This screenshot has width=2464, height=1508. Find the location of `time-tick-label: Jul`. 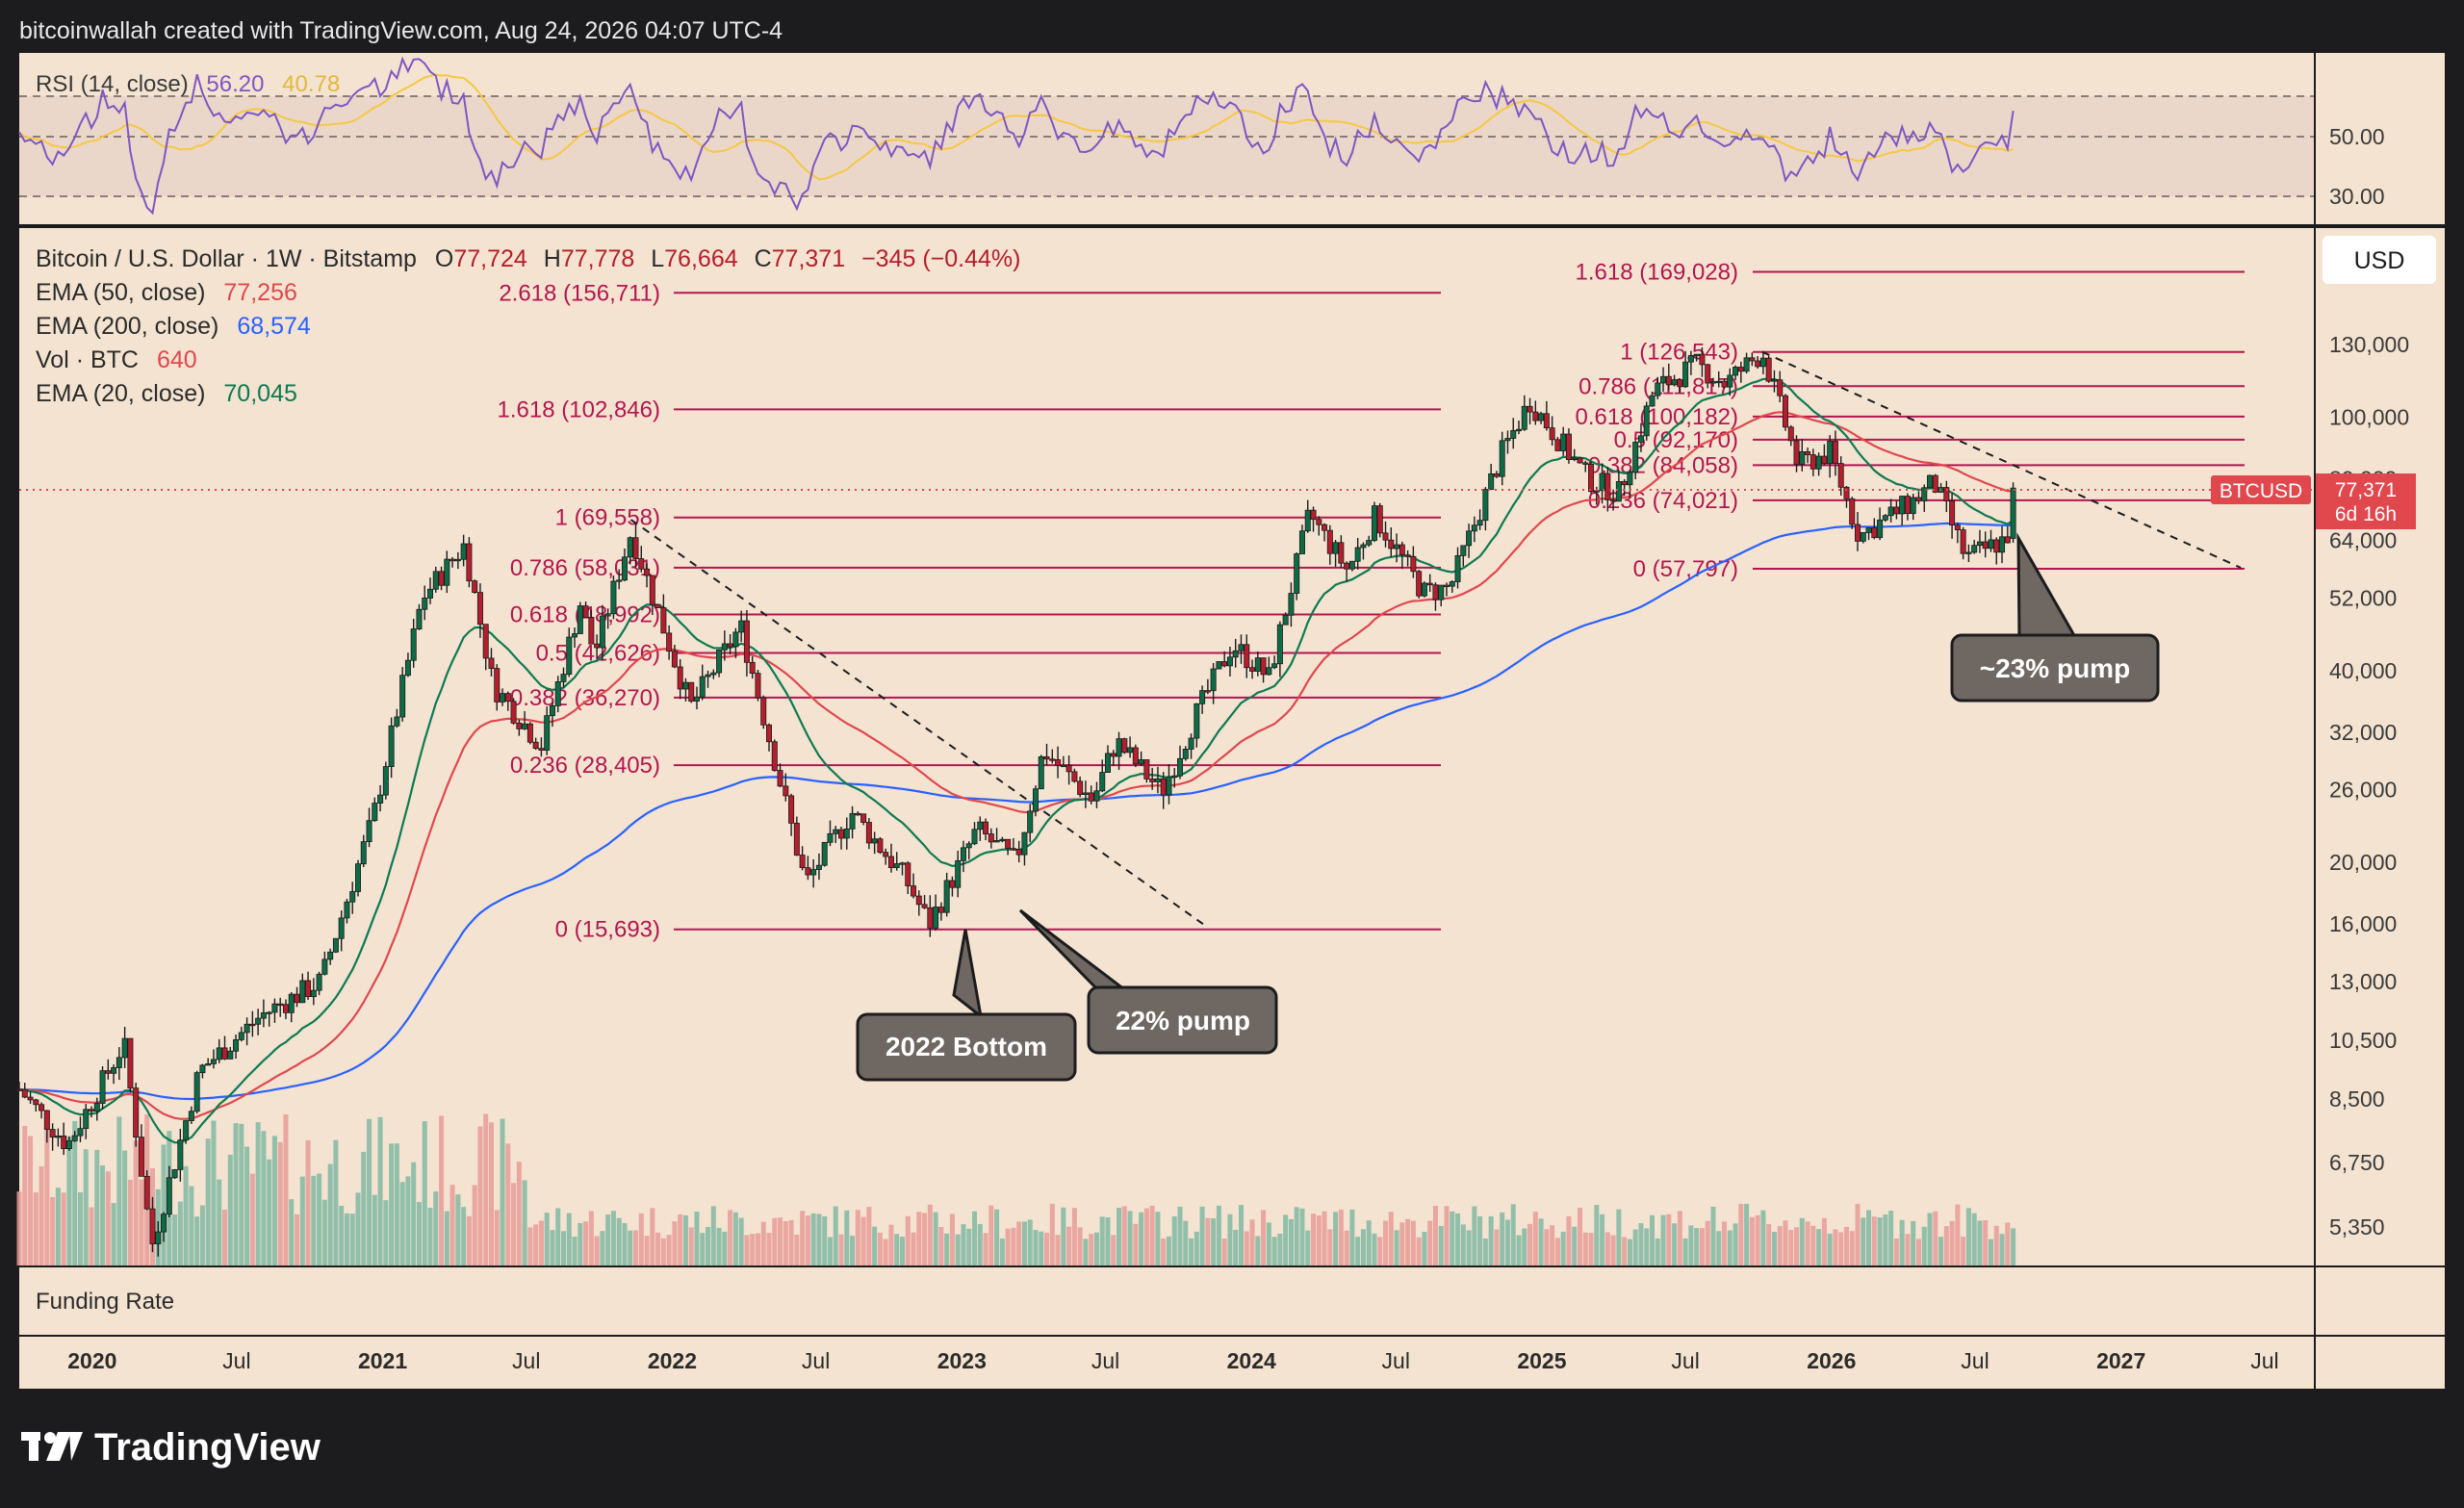

time-tick-label: Jul is located at coordinates (526, 1360).